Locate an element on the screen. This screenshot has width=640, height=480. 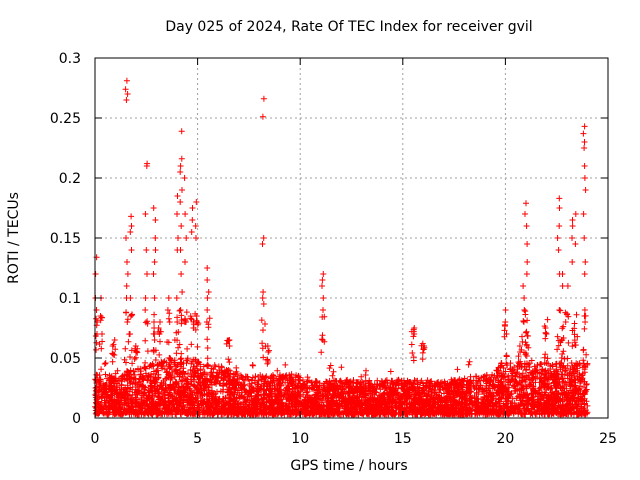
y-tick-label: 0.05 is located at coordinates (65, 359).